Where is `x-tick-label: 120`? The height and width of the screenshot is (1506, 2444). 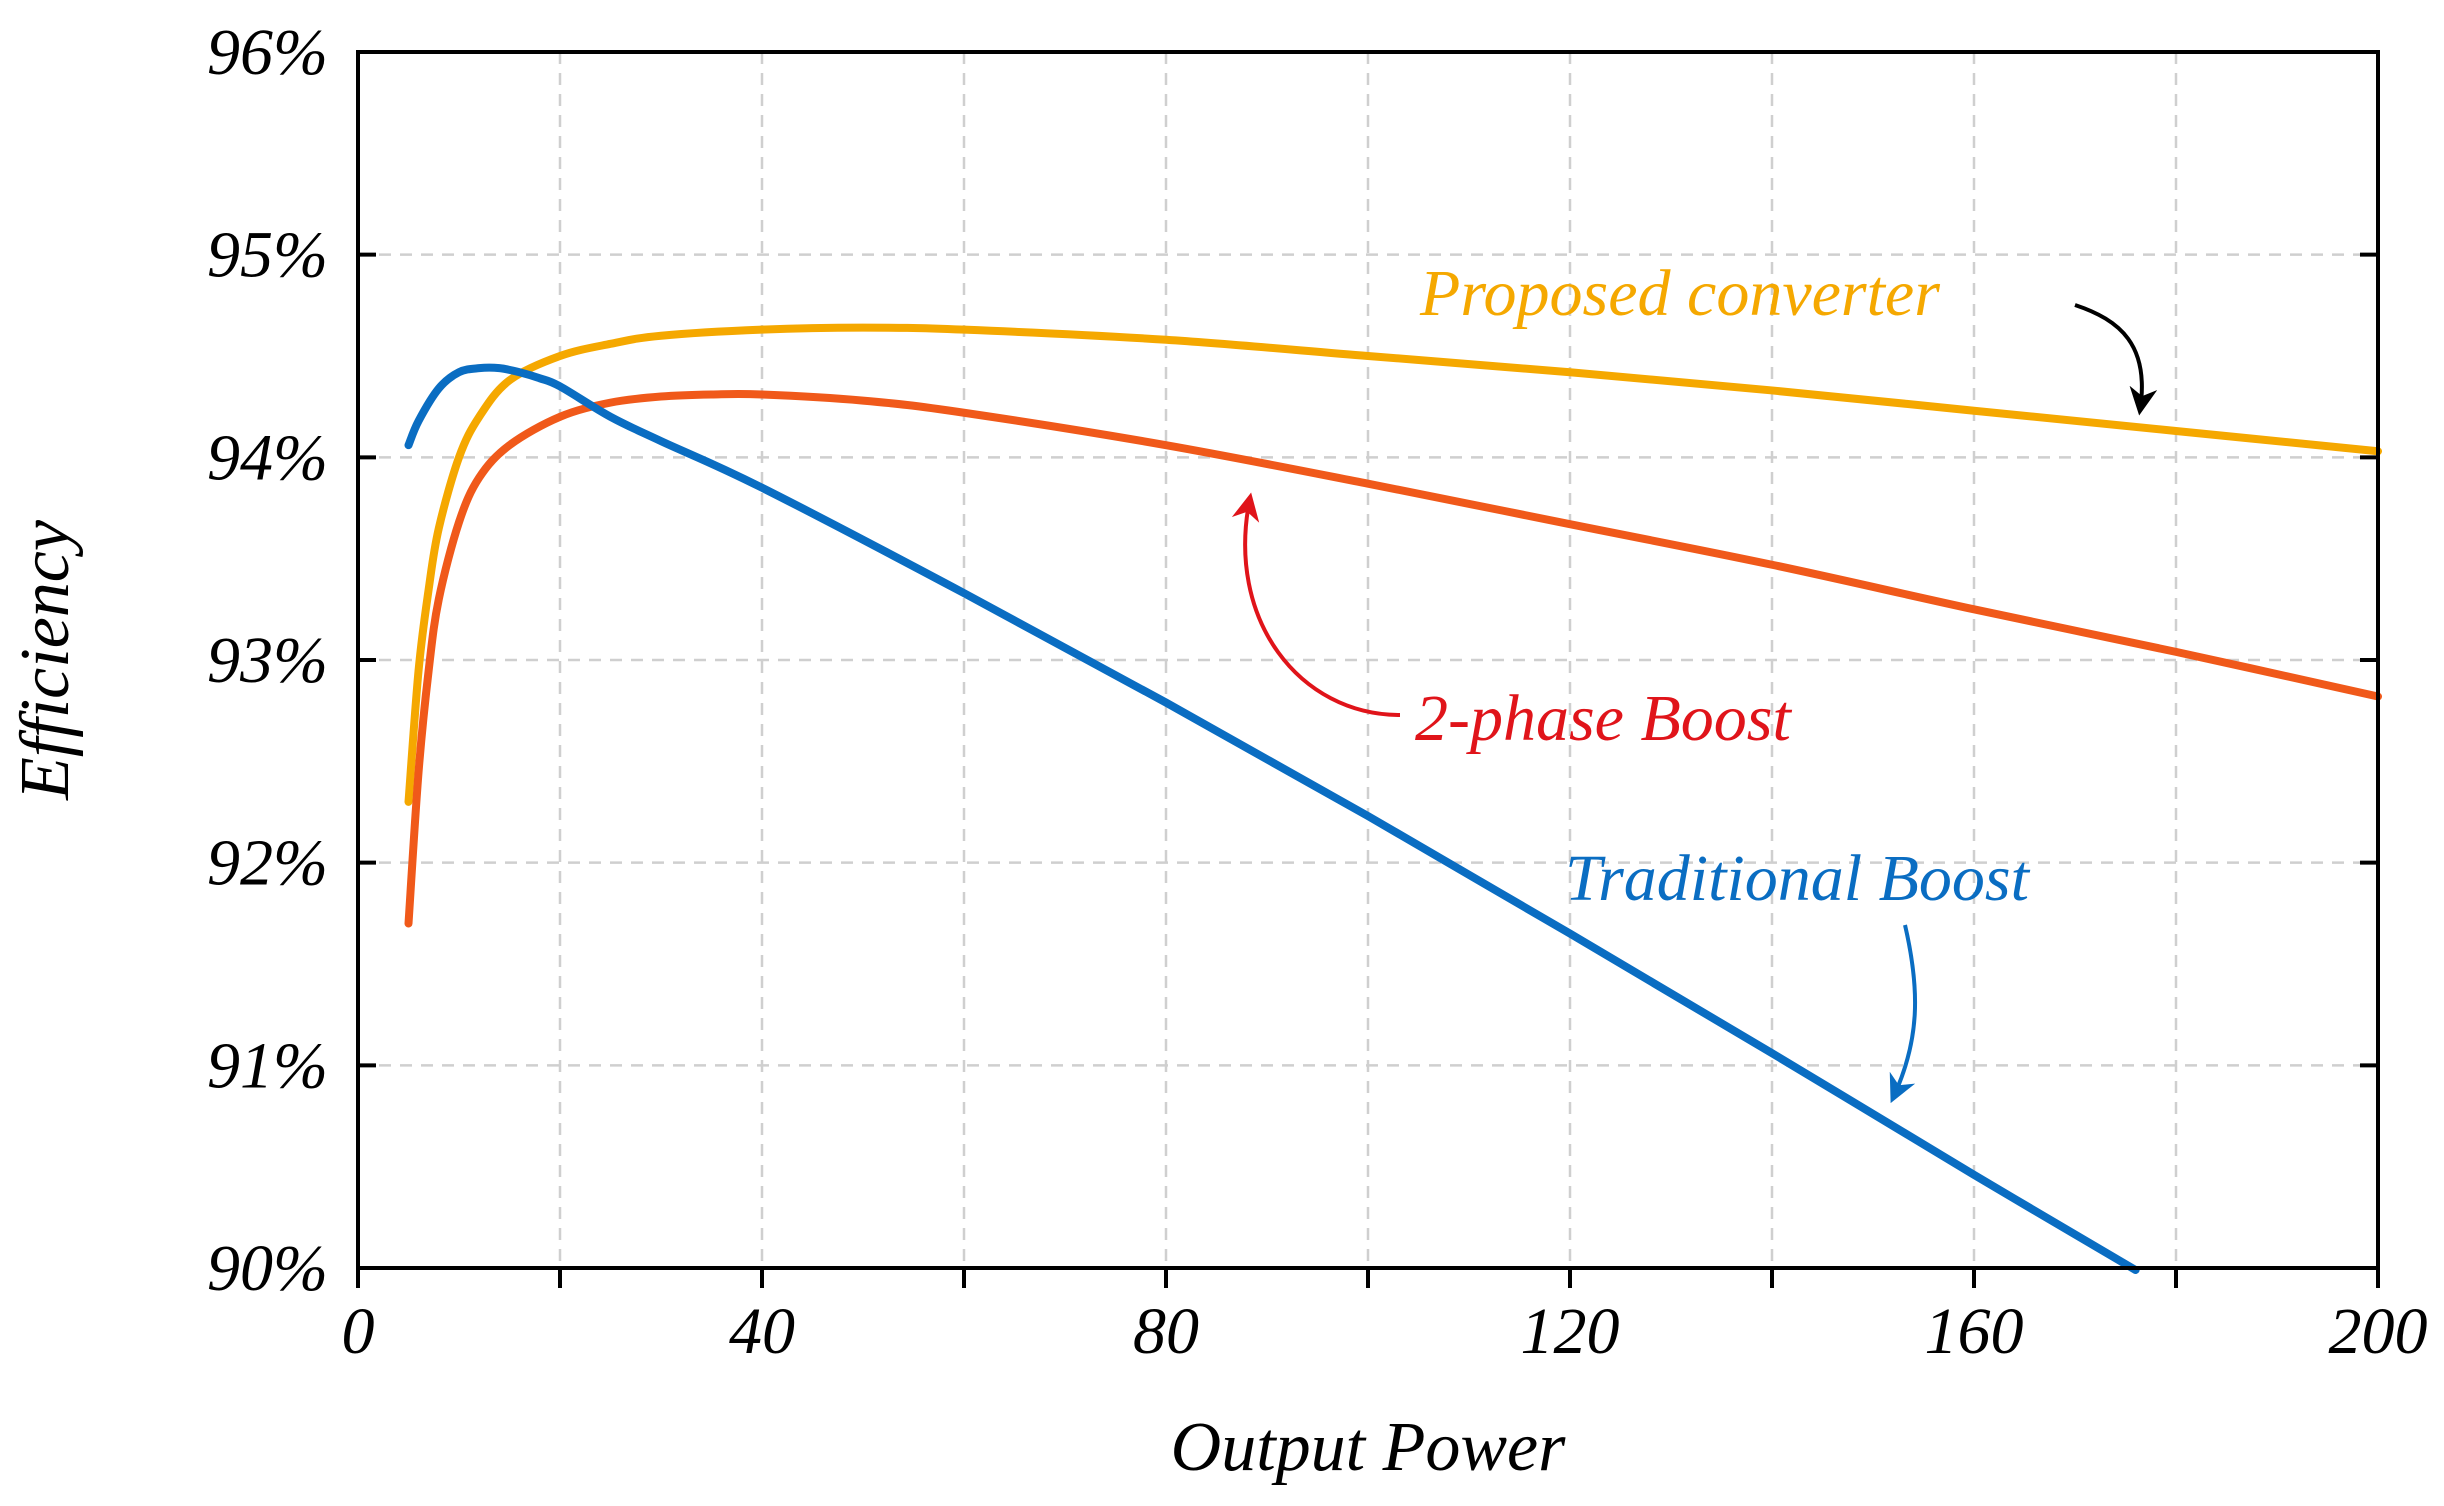 x-tick-label: 120 is located at coordinates (1570, 1331).